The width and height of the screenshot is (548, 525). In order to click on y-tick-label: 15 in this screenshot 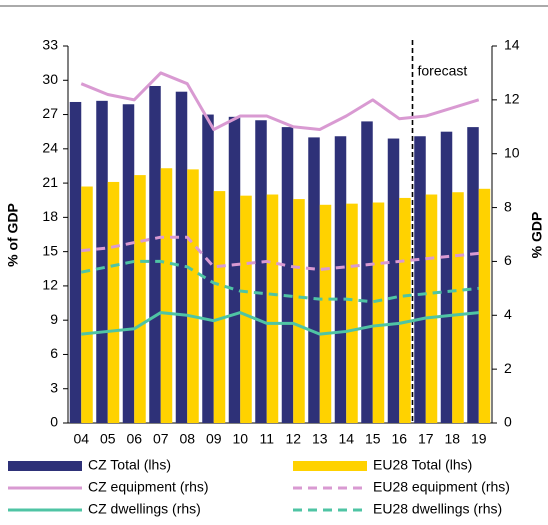, I will do `click(50, 250)`.